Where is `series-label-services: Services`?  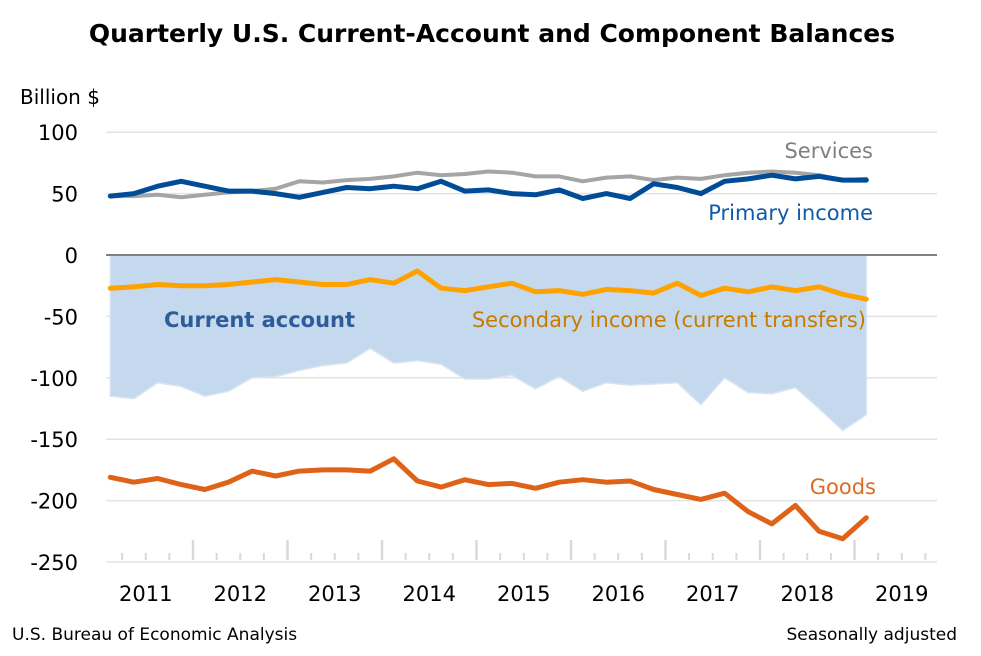 series-label-services: Services is located at coordinates (828, 151).